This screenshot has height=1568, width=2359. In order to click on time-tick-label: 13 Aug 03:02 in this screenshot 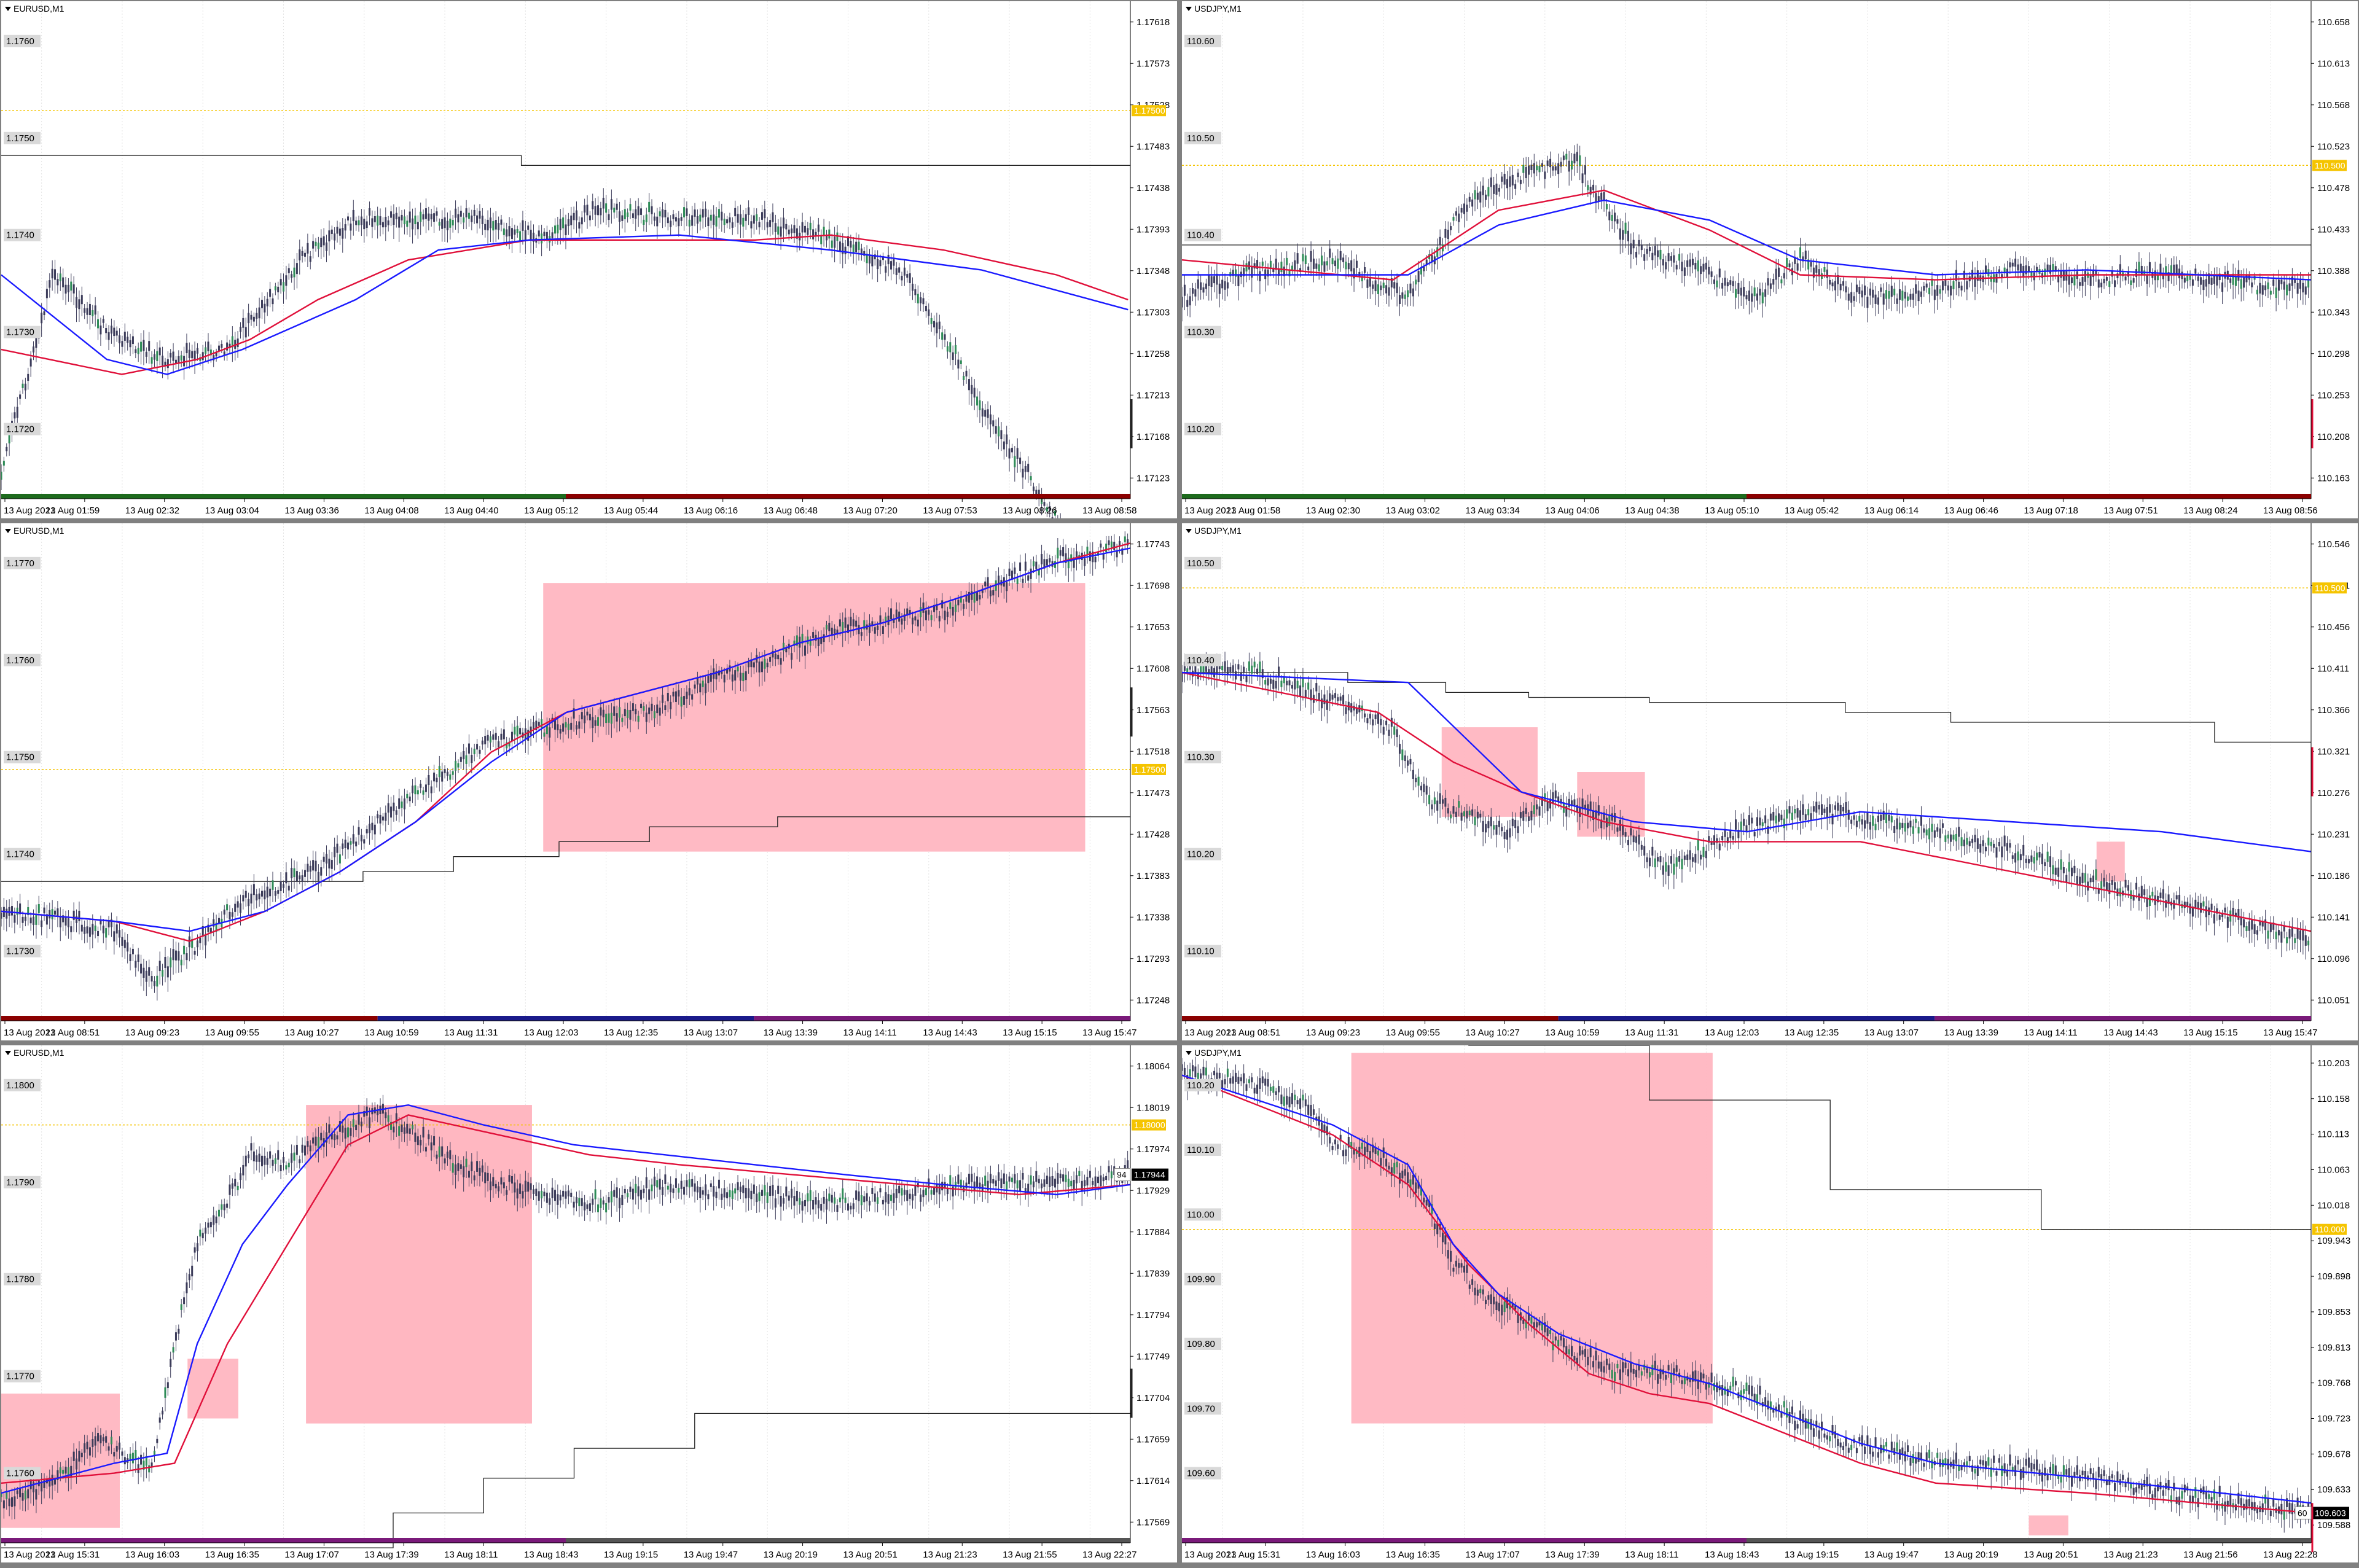, I will do `click(1413, 510)`.